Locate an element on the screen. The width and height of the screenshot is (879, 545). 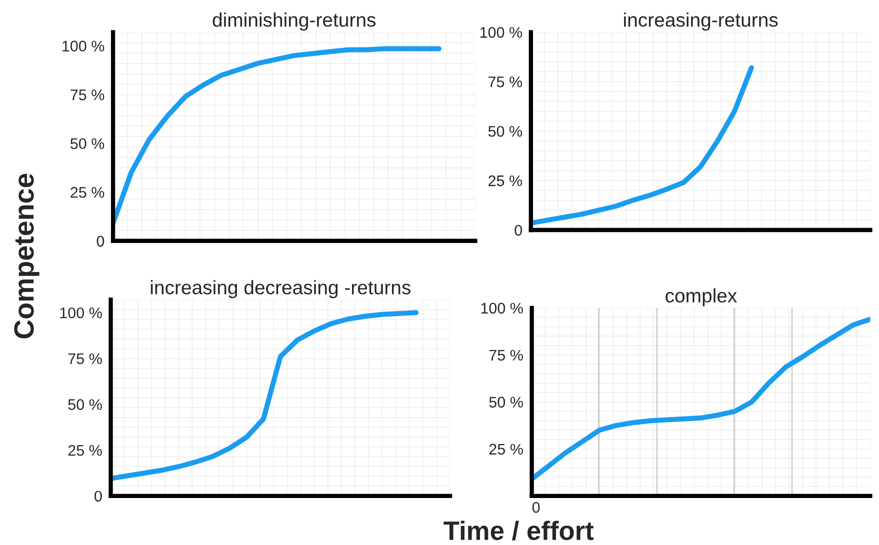
chart-title: increasing-returns is located at coordinates (701, 21).